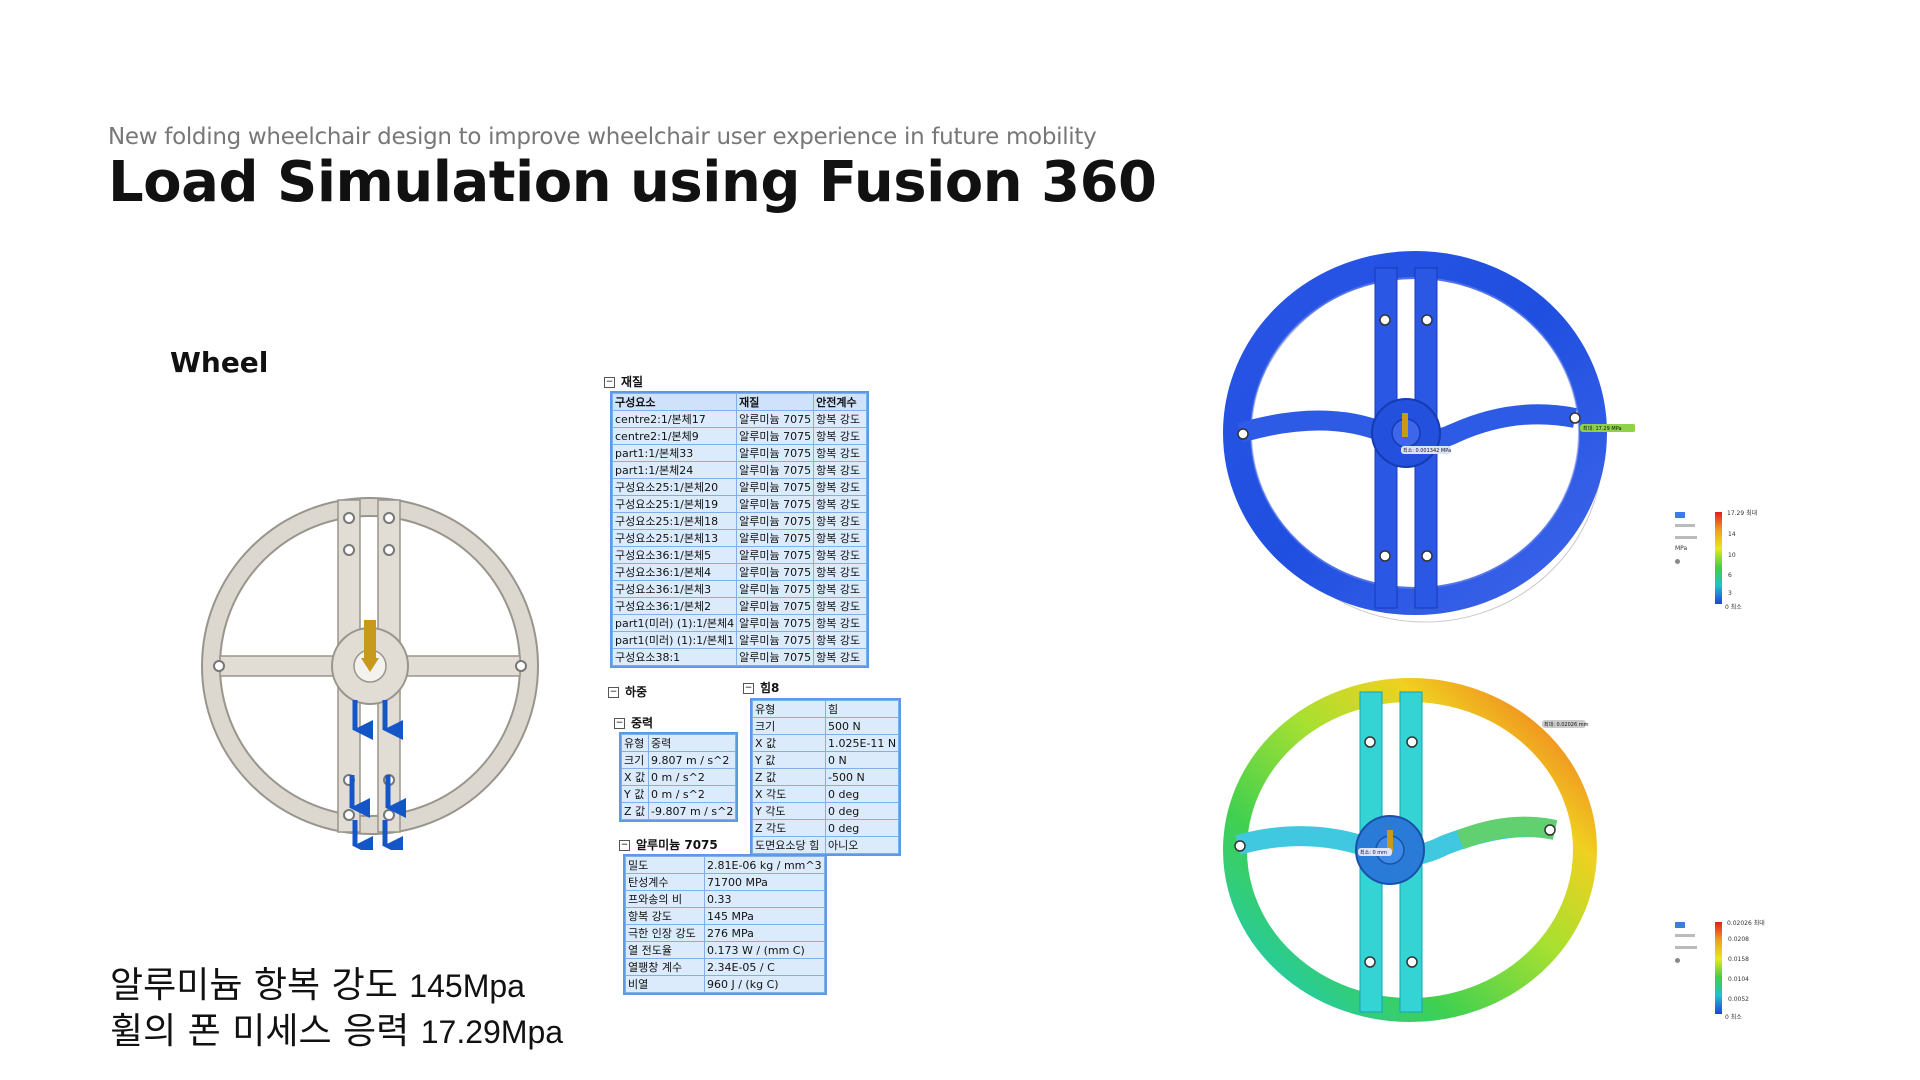 This screenshot has height=1080, width=1920. What do you see at coordinates (826, 845) in the screenshot?
I see `table-row: 도면요소당 힘 아니오` at bounding box center [826, 845].